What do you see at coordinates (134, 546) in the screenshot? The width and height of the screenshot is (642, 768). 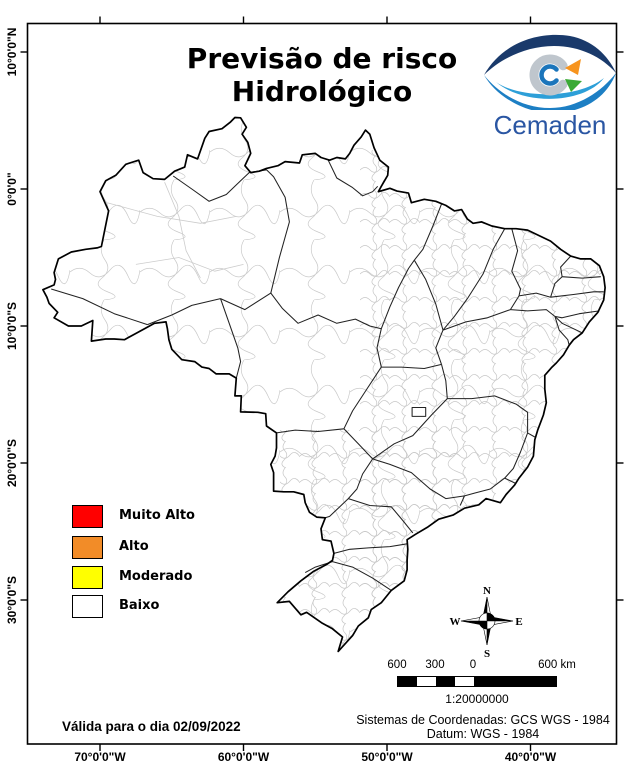 I see `legend-label: Alto` at bounding box center [134, 546].